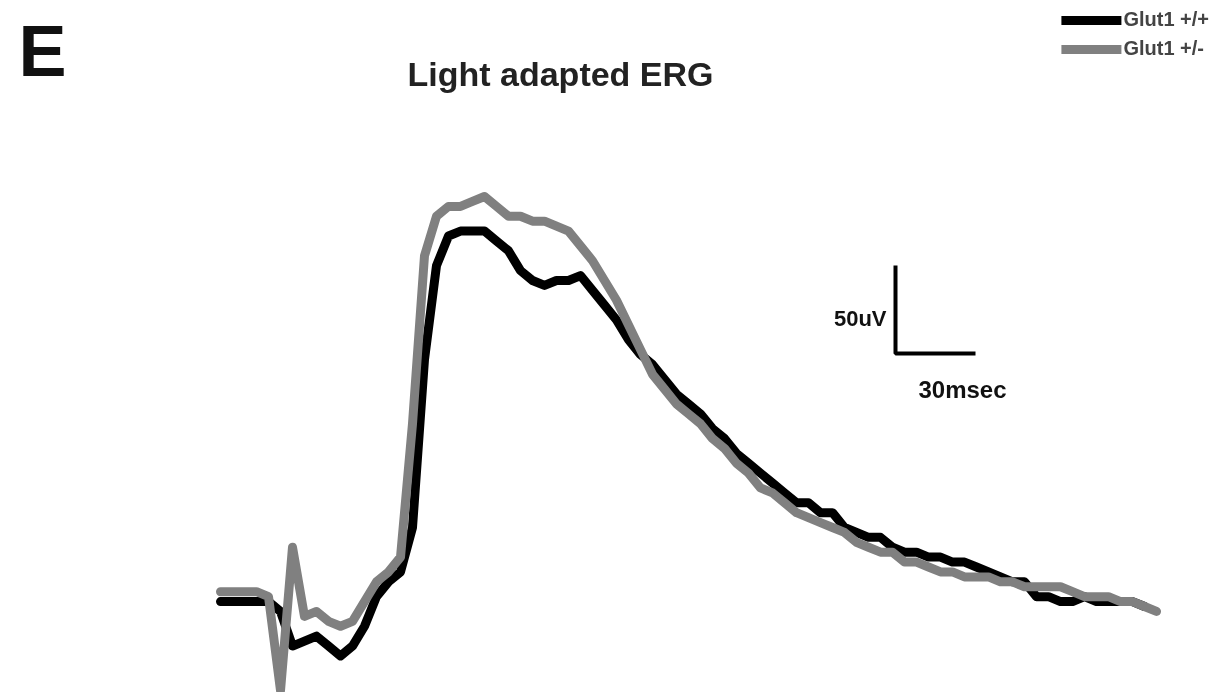 This screenshot has height=692, width=1217. Describe the element at coordinates (560, 73) in the screenshot. I see `chart-title: Light adapted ERG` at that location.